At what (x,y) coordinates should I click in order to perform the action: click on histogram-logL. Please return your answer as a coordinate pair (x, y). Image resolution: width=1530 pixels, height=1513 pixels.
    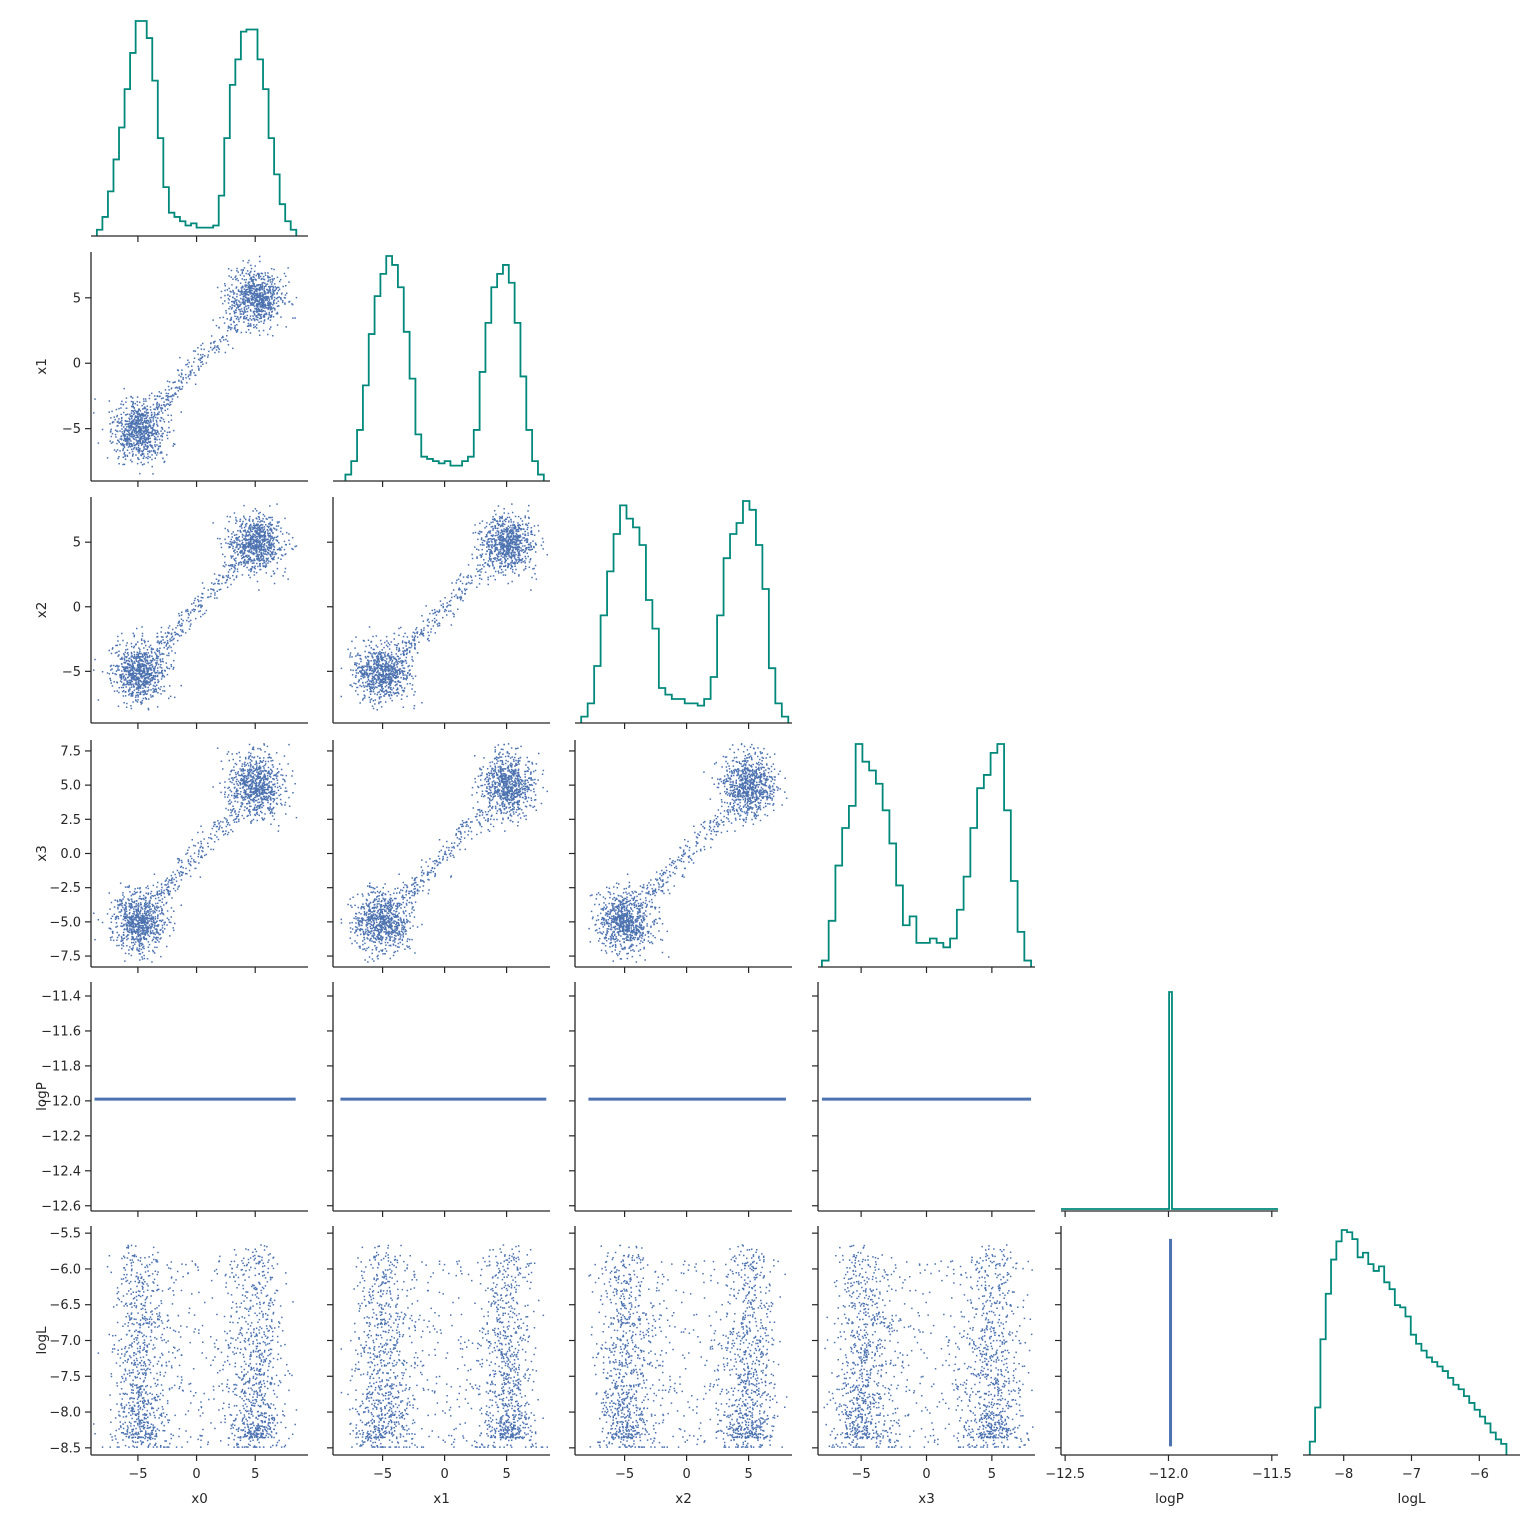
    Looking at the image, I should click on (1408, 1342).